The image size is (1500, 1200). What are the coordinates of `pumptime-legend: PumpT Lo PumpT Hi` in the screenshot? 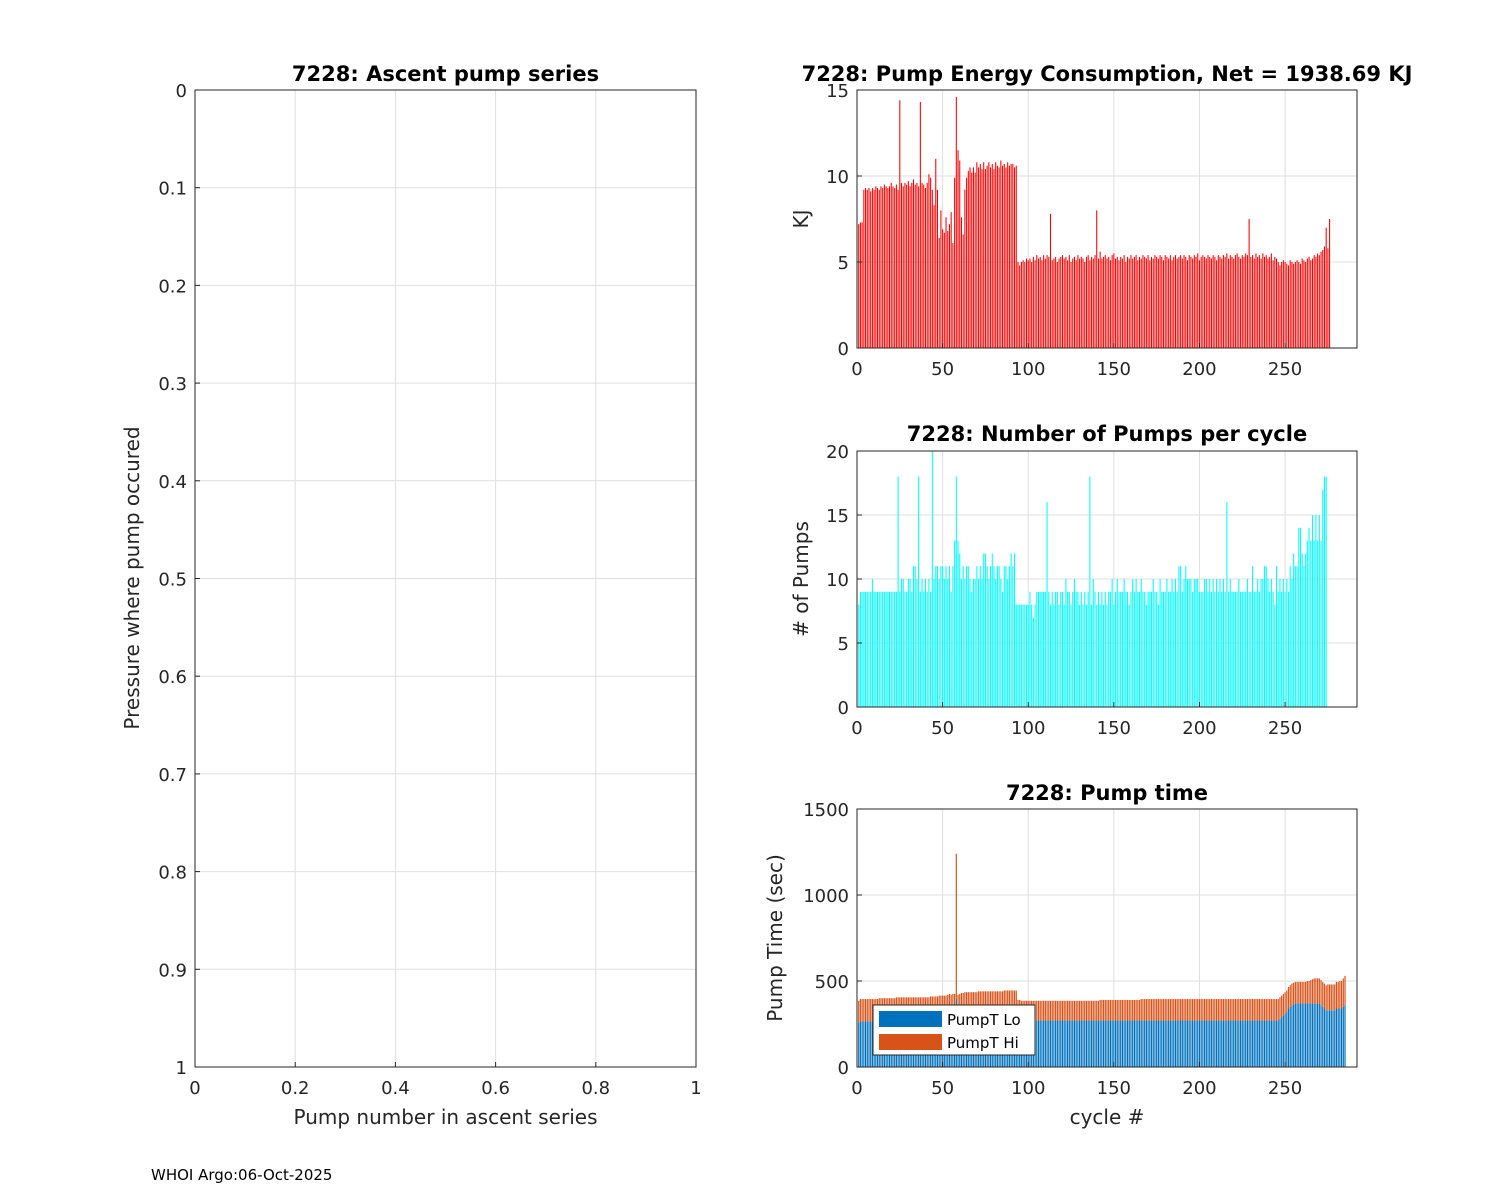 It's located at (954, 1030).